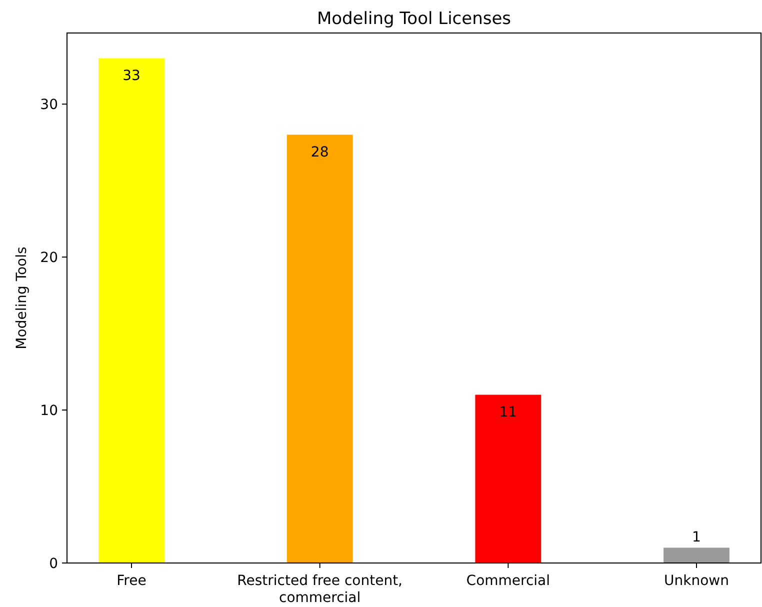 This screenshot has height=607, width=762. What do you see at coordinates (131, 581) in the screenshot?
I see `x-tick-label: Free` at bounding box center [131, 581].